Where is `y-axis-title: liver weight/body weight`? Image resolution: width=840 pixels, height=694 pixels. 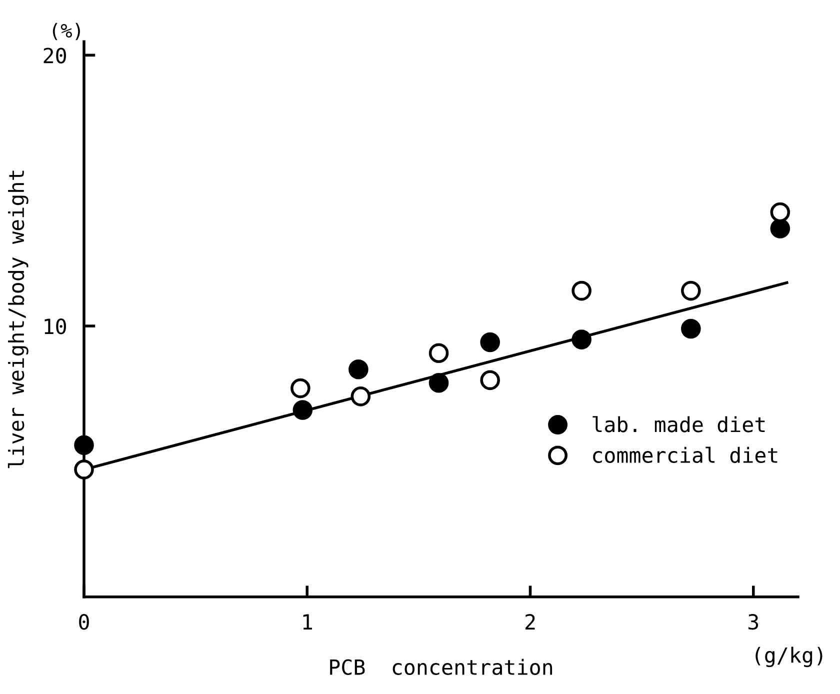
y-axis-title: liver weight/body weight is located at coordinates (18, 319).